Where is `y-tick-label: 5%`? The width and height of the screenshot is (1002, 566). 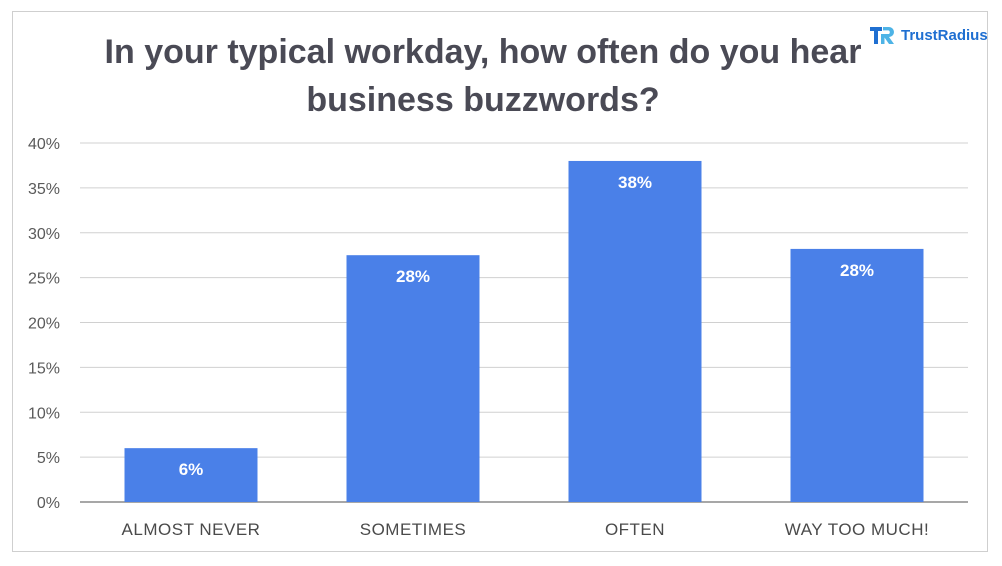
y-tick-label: 5% is located at coordinates (48, 458).